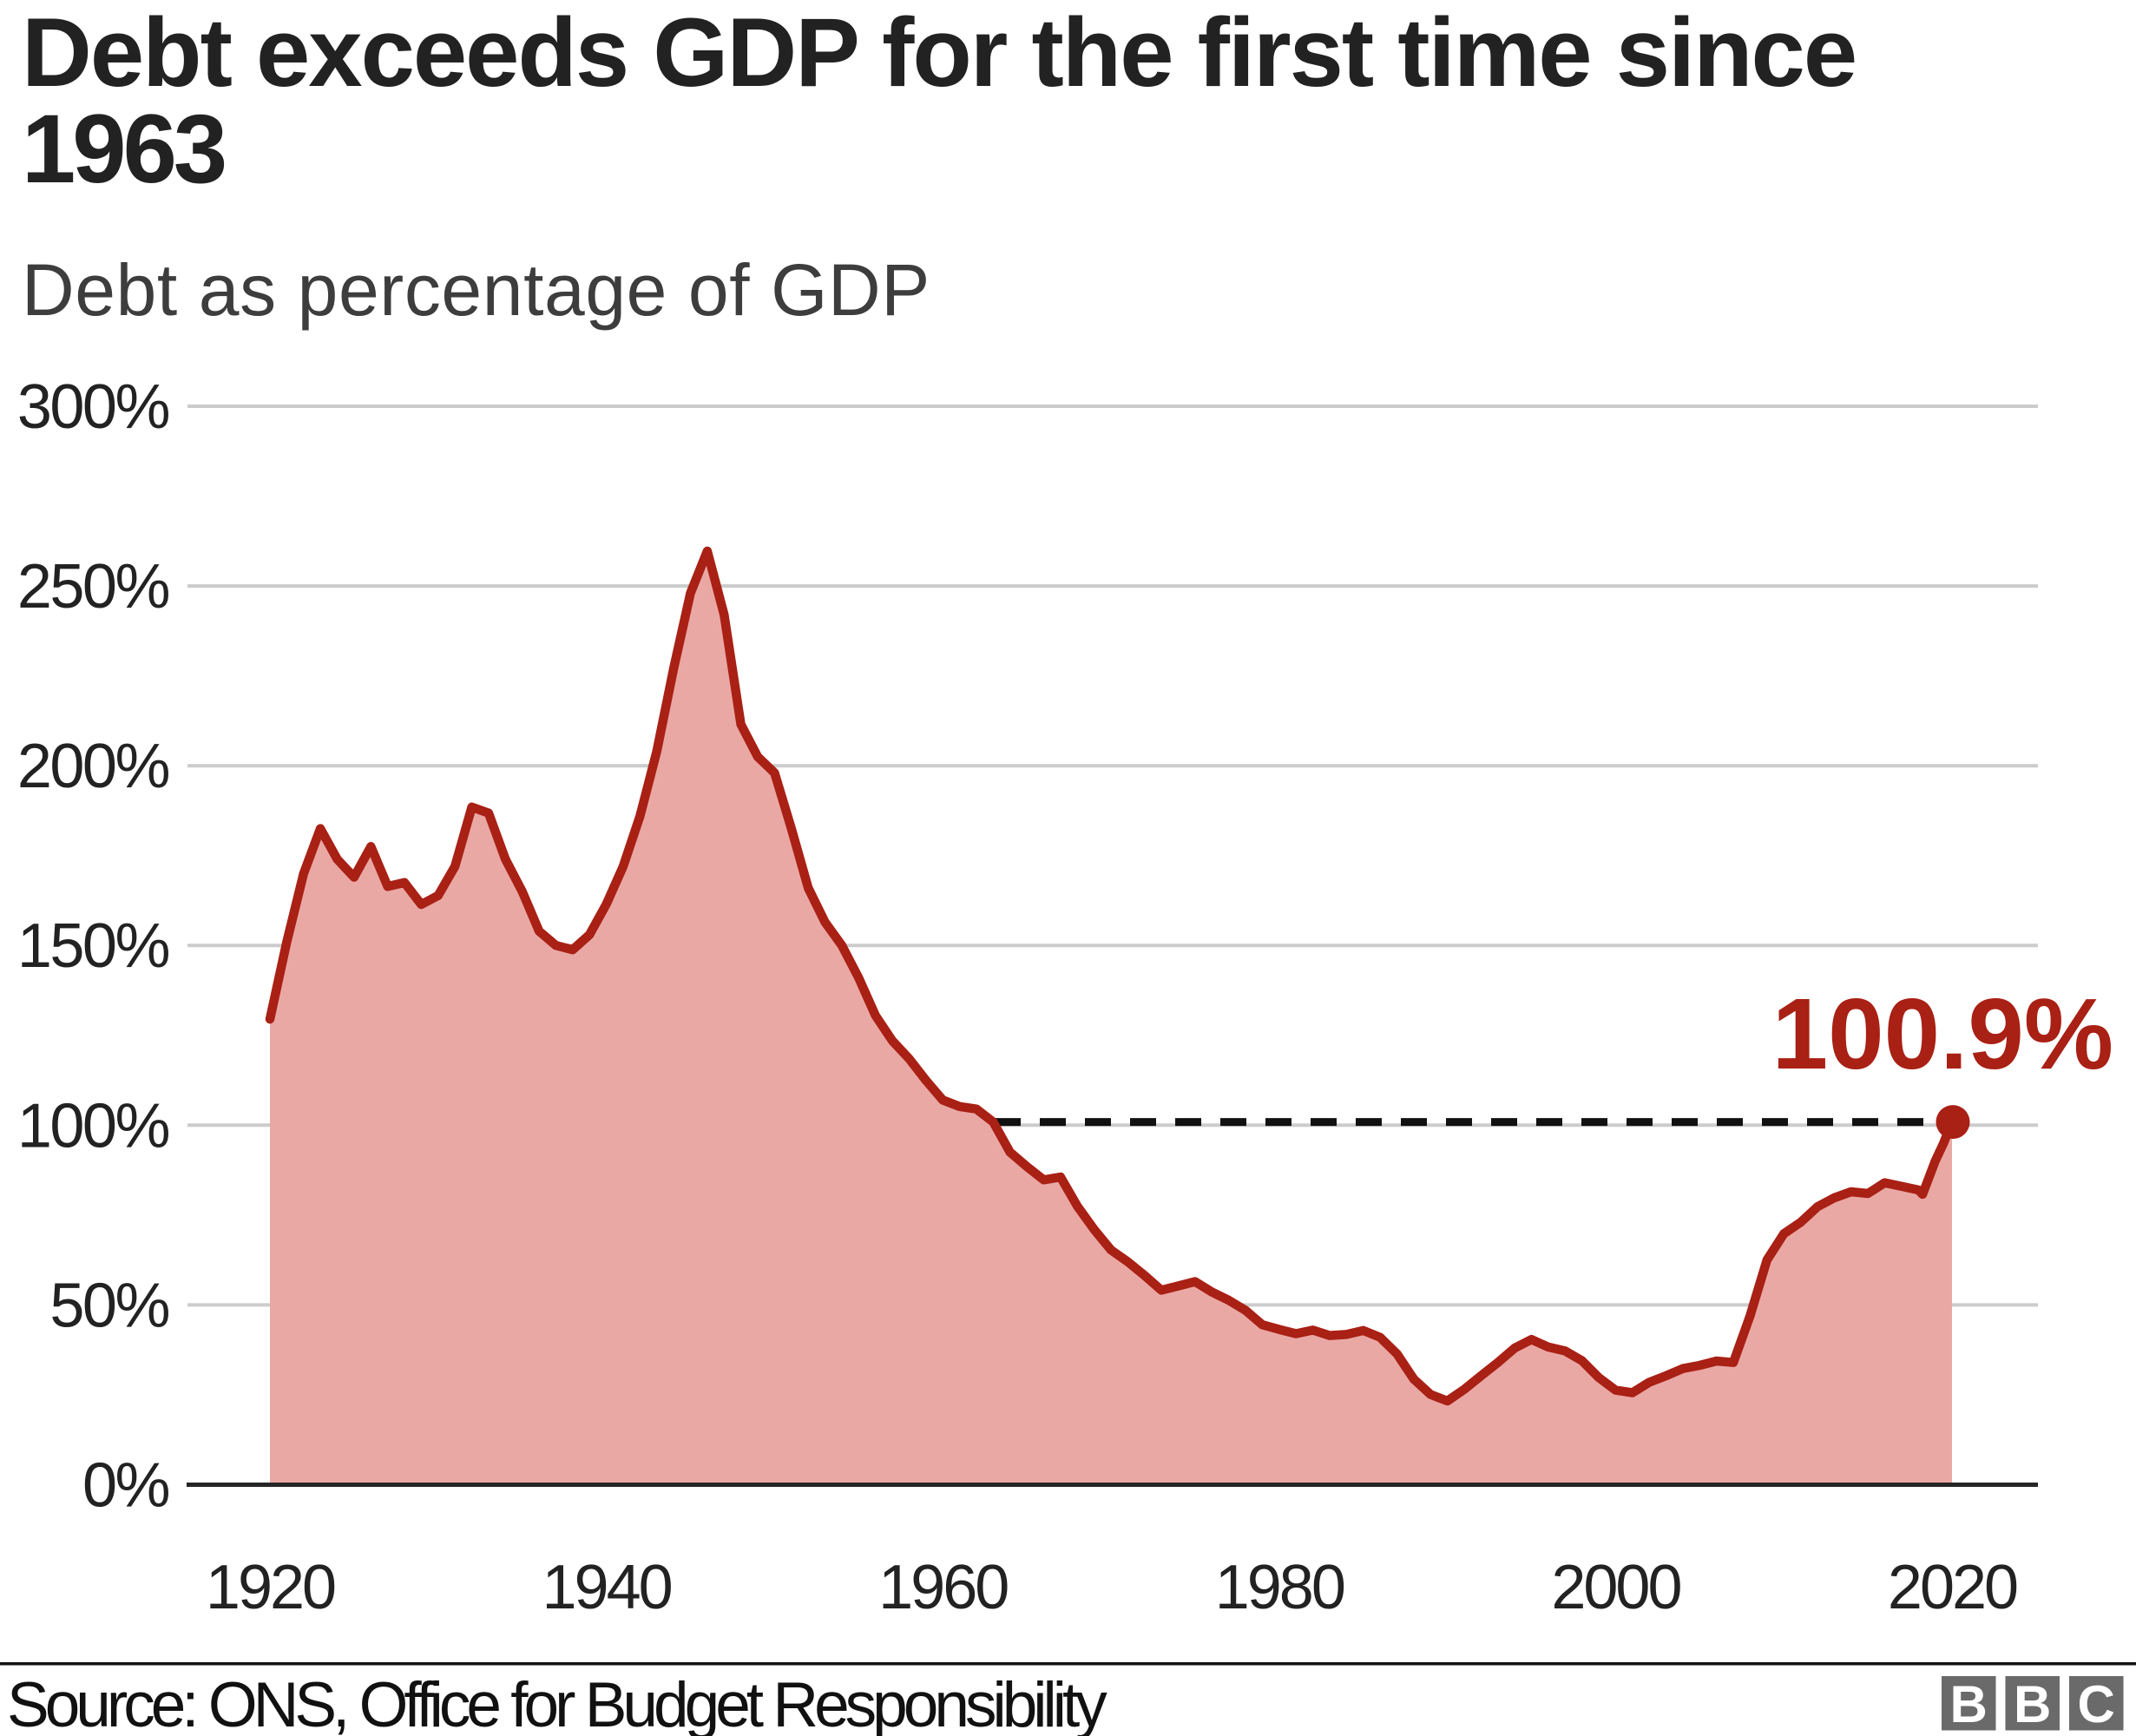 This screenshot has height=1736, width=2136. What do you see at coordinates (607, 1587) in the screenshot?
I see `svg-text: 1940` at bounding box center [607, 1587].